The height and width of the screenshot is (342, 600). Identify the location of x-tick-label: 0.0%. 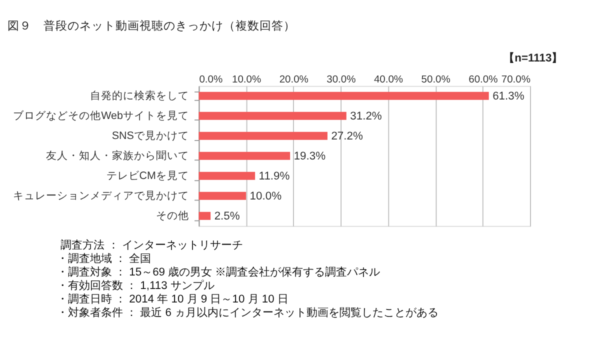
(211, 80).